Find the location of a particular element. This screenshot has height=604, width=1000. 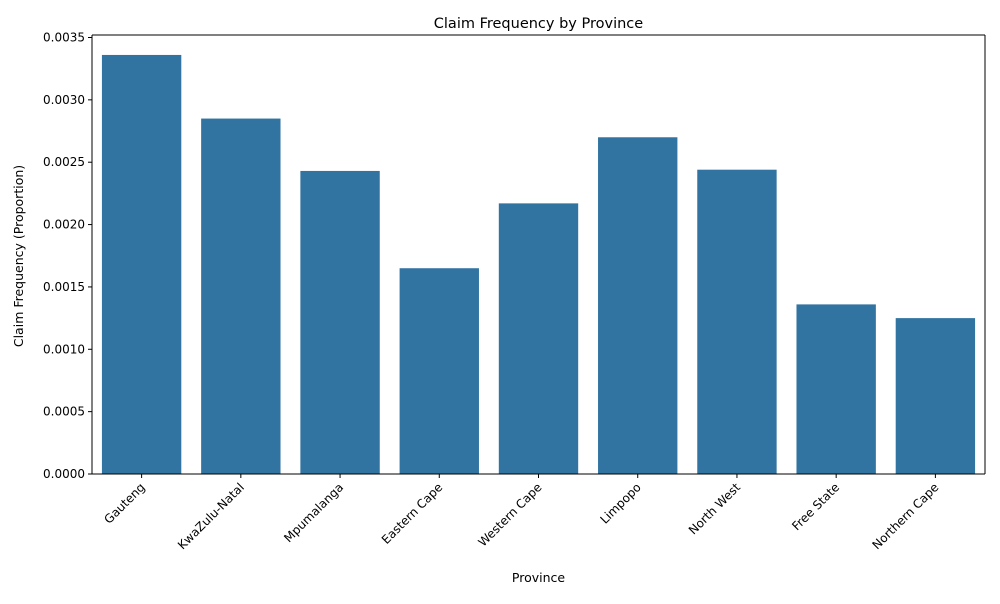

x-tick-label: Mpumalanga is located at coordinates (313, 512).